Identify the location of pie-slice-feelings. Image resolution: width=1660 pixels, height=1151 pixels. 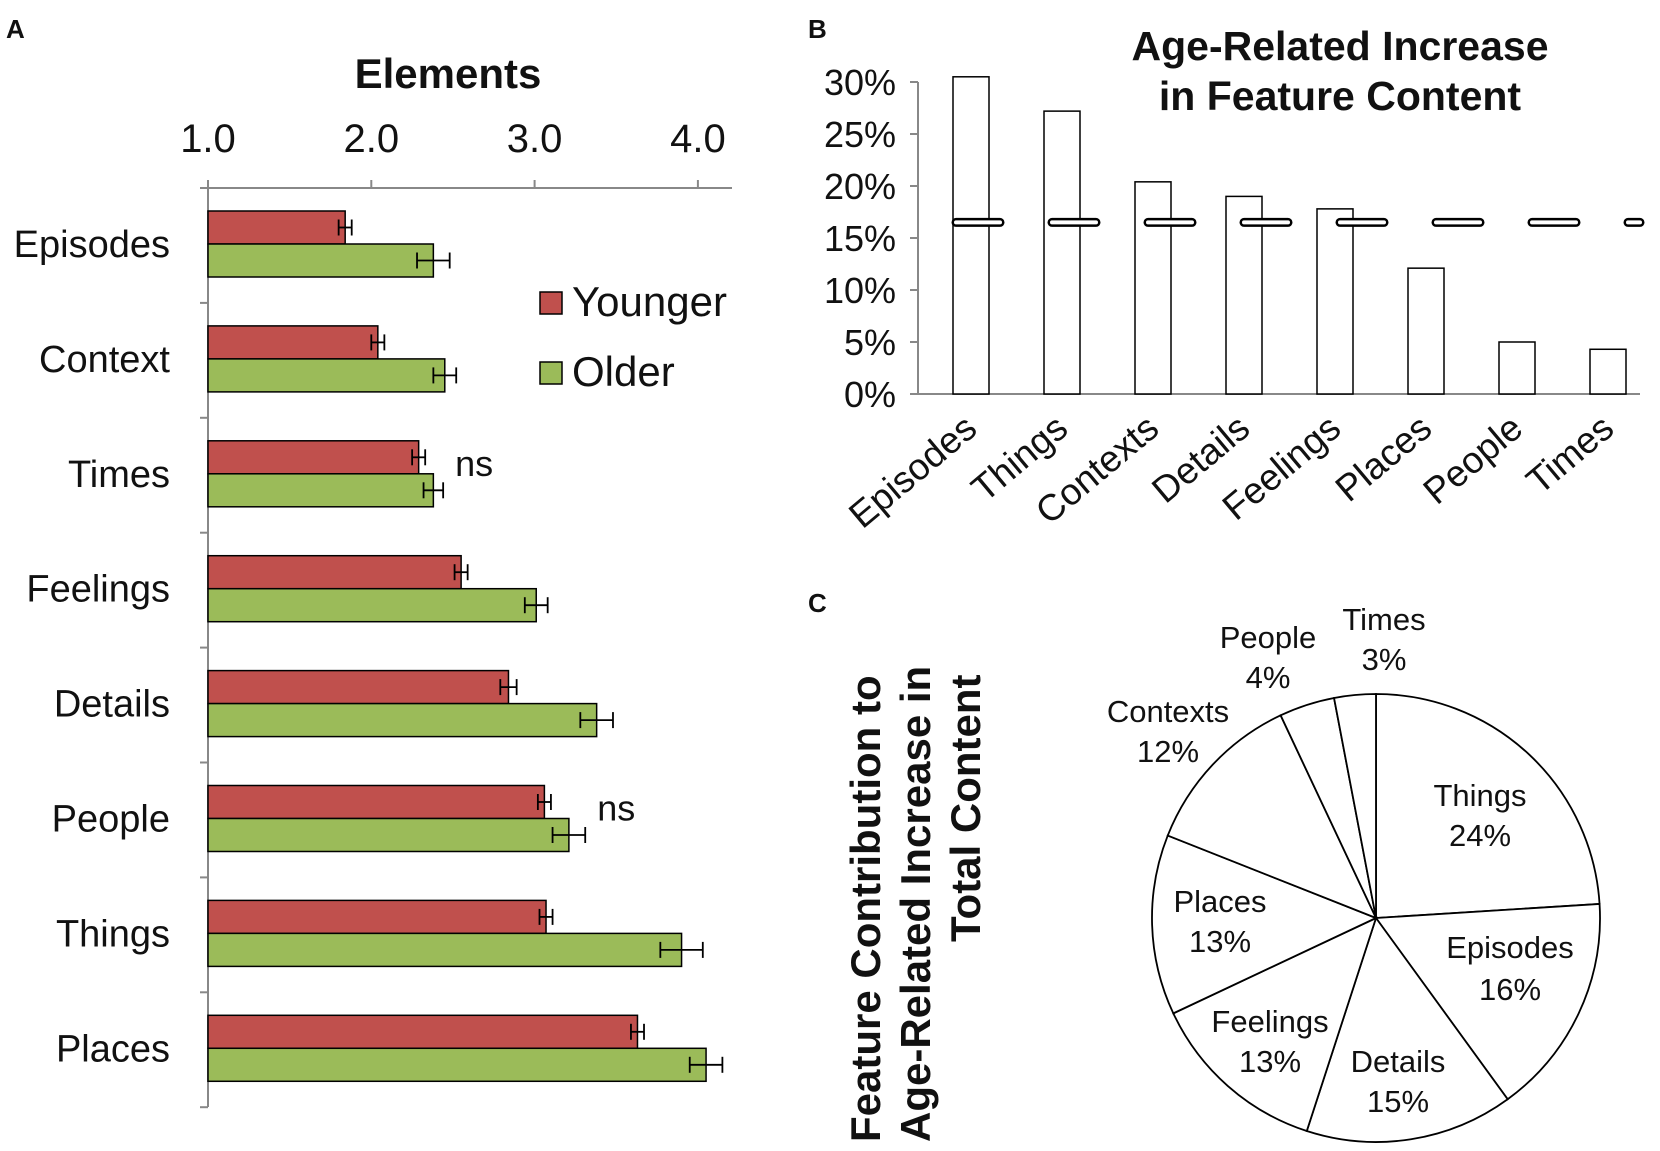
(1275, 1024).